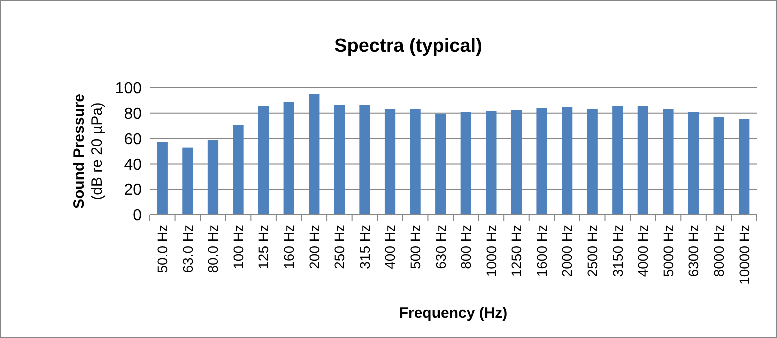  What do you see at coordinates (133, 114) in the screenshot?
I see `y-tick-label: 80` at bounding box center [133, 114].